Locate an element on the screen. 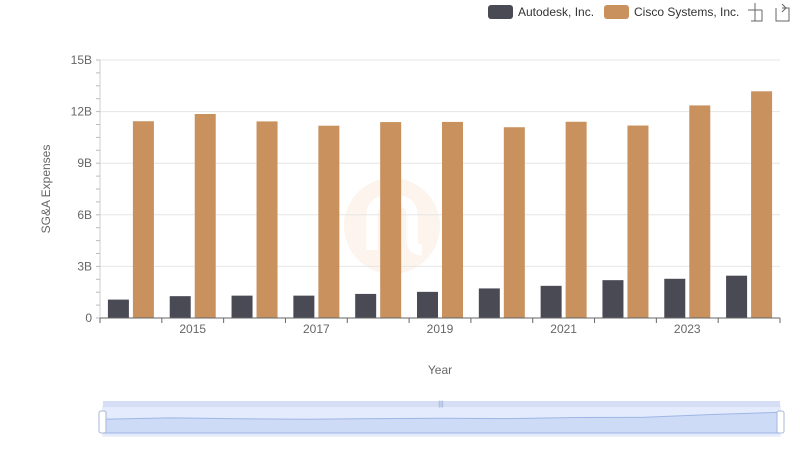 The height and width of the screenshot is (461, 800). x-tick-label: 2015 is located at coordinates (192, 329).